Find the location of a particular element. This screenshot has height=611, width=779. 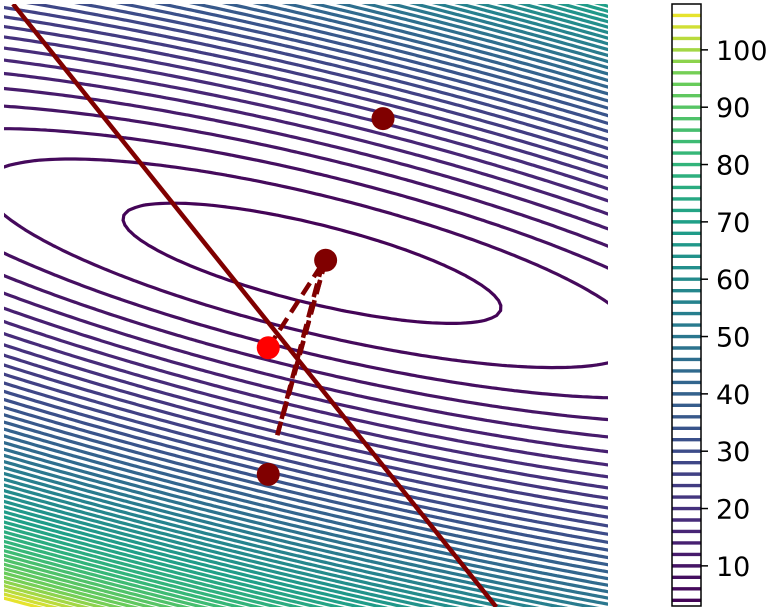

colorbar-tick-label-60: 60 is located at coordinates (733, 280).